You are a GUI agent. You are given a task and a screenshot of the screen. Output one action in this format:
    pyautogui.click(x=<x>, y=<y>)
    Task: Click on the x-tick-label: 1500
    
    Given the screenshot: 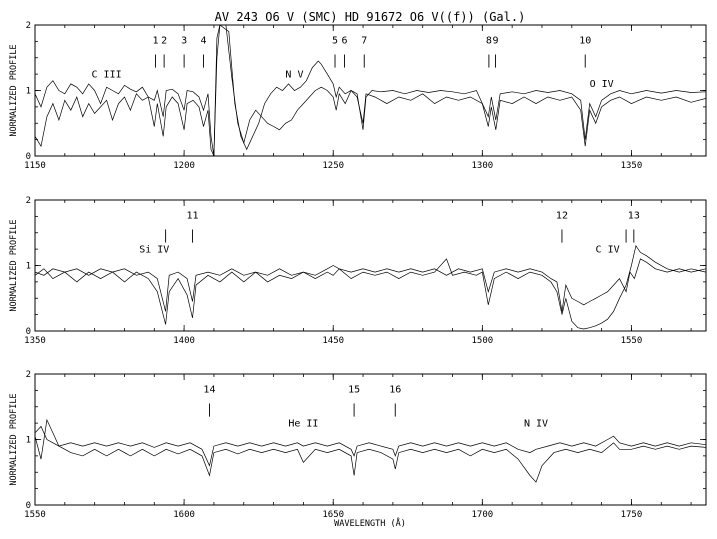 What is the action you would take?
    pyautogui.click(x=482, y=341)
    